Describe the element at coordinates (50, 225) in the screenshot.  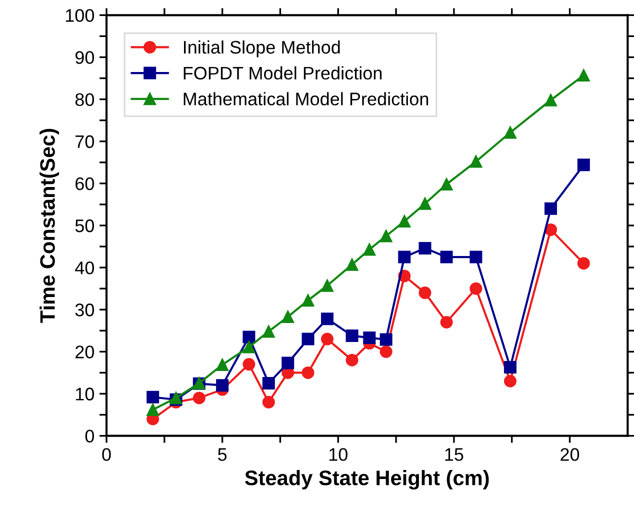
I see `y-axis-title: Time Constant(Sec)` at that location.